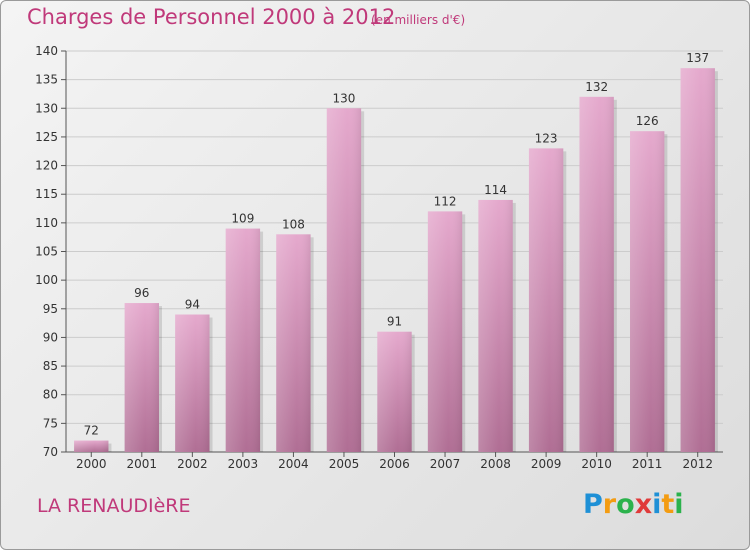 The height and width of the screenshot is (550, 750). I want to click on x-tick-label: 2002, so click(192, 464).